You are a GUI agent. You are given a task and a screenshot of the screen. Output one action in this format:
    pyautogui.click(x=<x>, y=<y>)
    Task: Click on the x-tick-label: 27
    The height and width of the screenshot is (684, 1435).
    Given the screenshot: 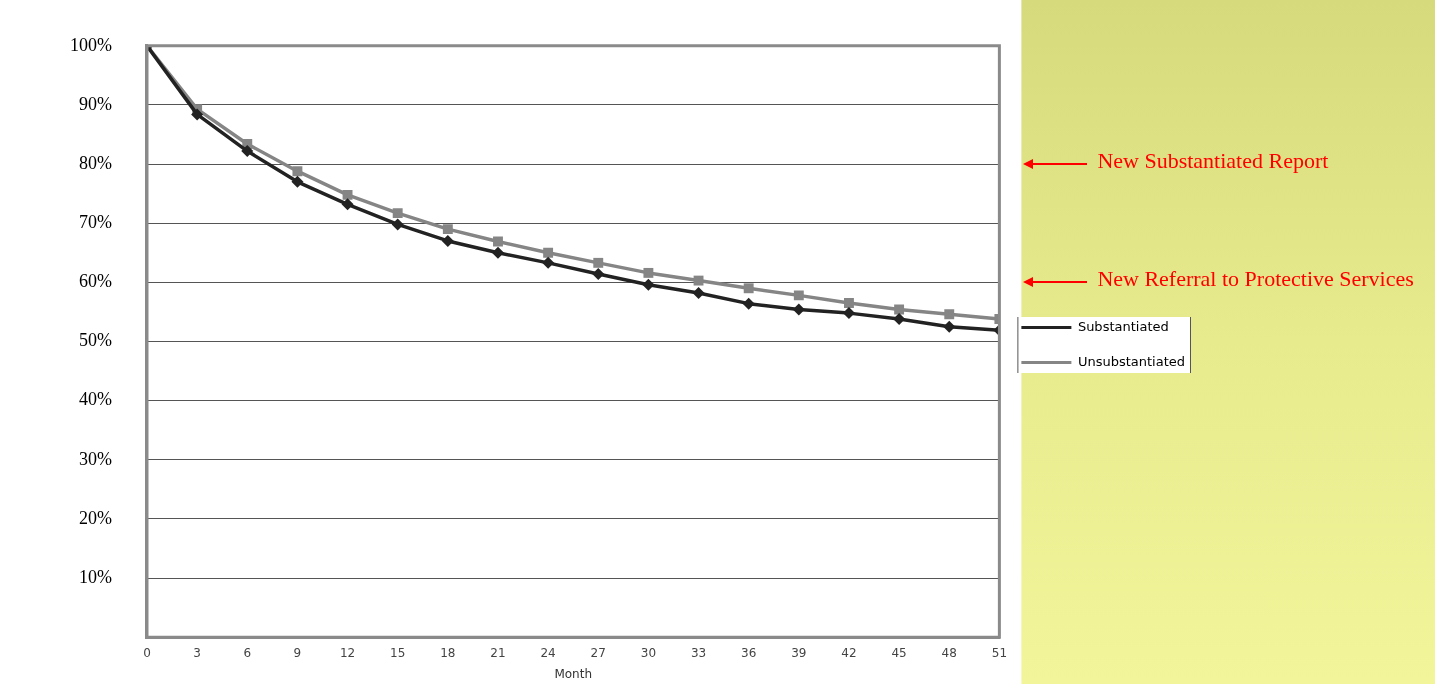 What is the action you would take?
    pyautogui.click(x=598, y=652)
    